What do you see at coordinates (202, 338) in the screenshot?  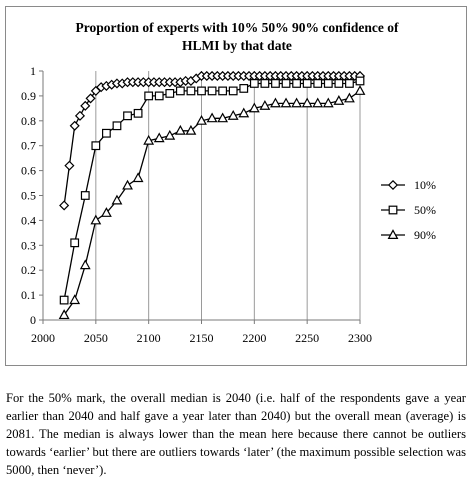 I see `x-tick-label: 2150` at bounding box center [202, 338].